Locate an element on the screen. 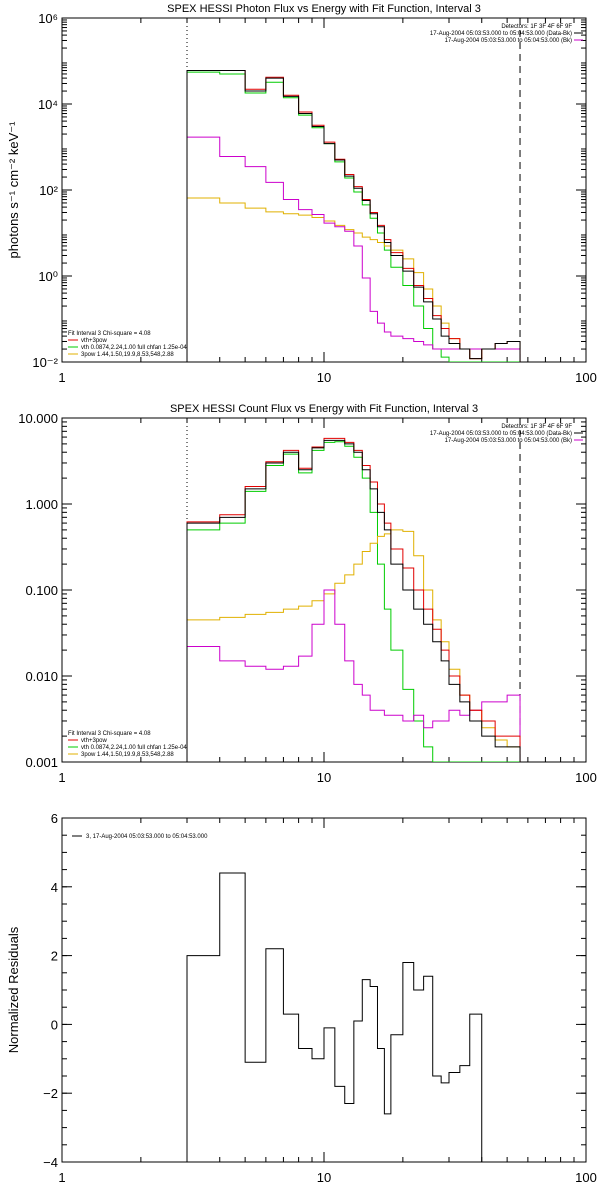  y-tick-label: 4 is located at coordinates (54, 887).